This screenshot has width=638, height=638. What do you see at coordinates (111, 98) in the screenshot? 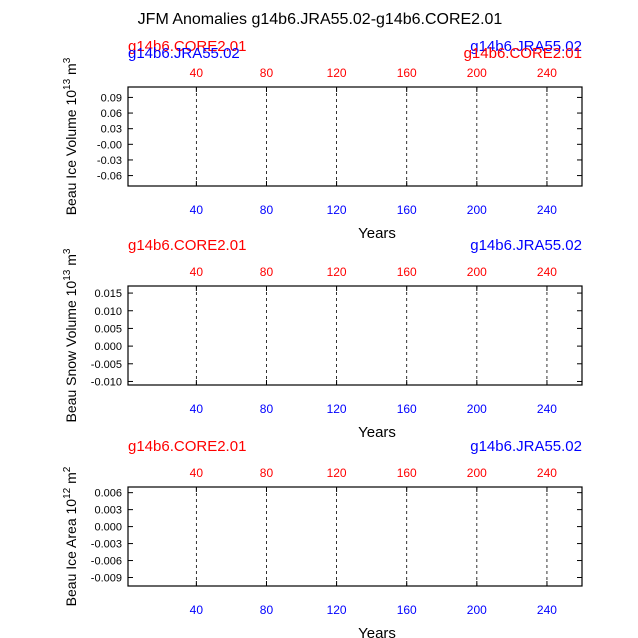
I see `y-tick-label: 0.09` at bounding box center [111, 98].